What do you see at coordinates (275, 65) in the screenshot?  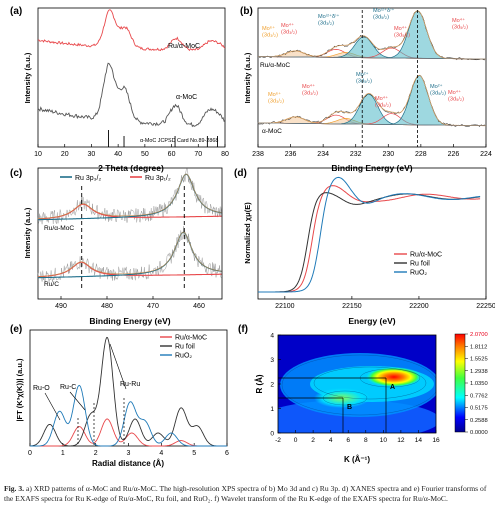 I see `trace-label-ru-moc-b: Ru/α-MoC` at bounding box center [275, 65].